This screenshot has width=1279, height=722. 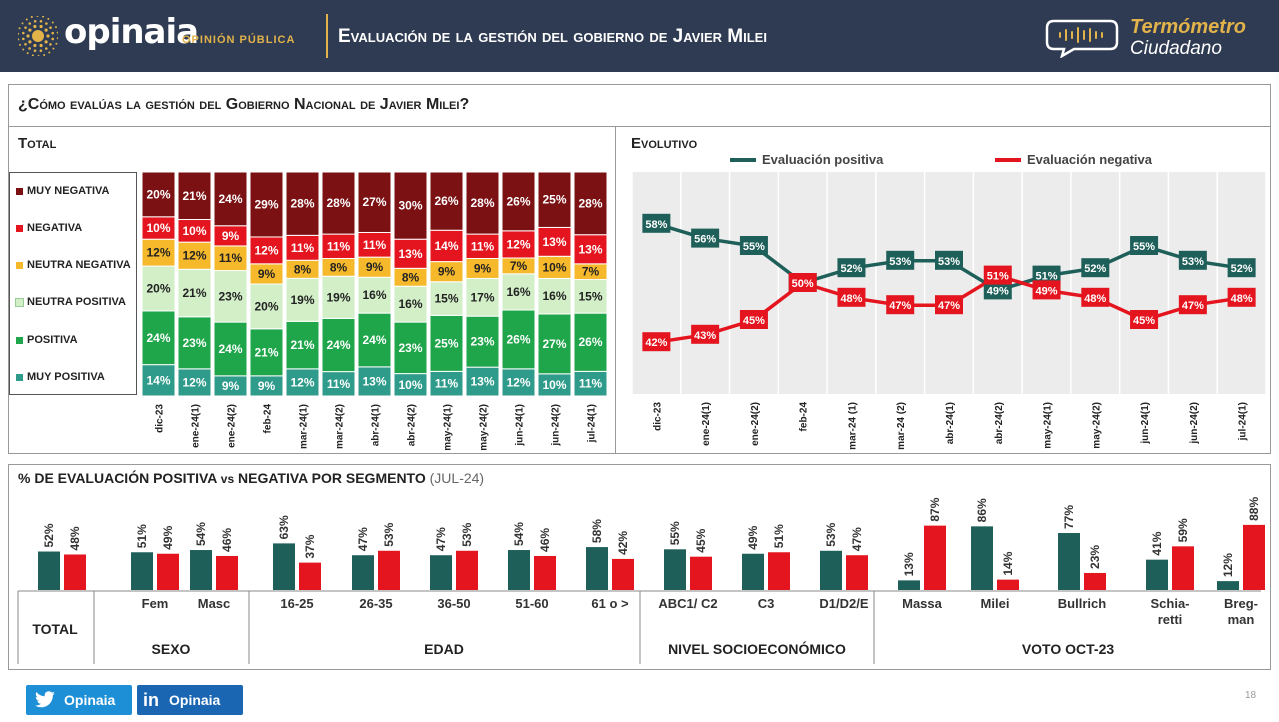 What do you see at coordinates (779, 536) in the screenshot?
I see `segment-bar-value: 51%` at bounding box center [779, 536].